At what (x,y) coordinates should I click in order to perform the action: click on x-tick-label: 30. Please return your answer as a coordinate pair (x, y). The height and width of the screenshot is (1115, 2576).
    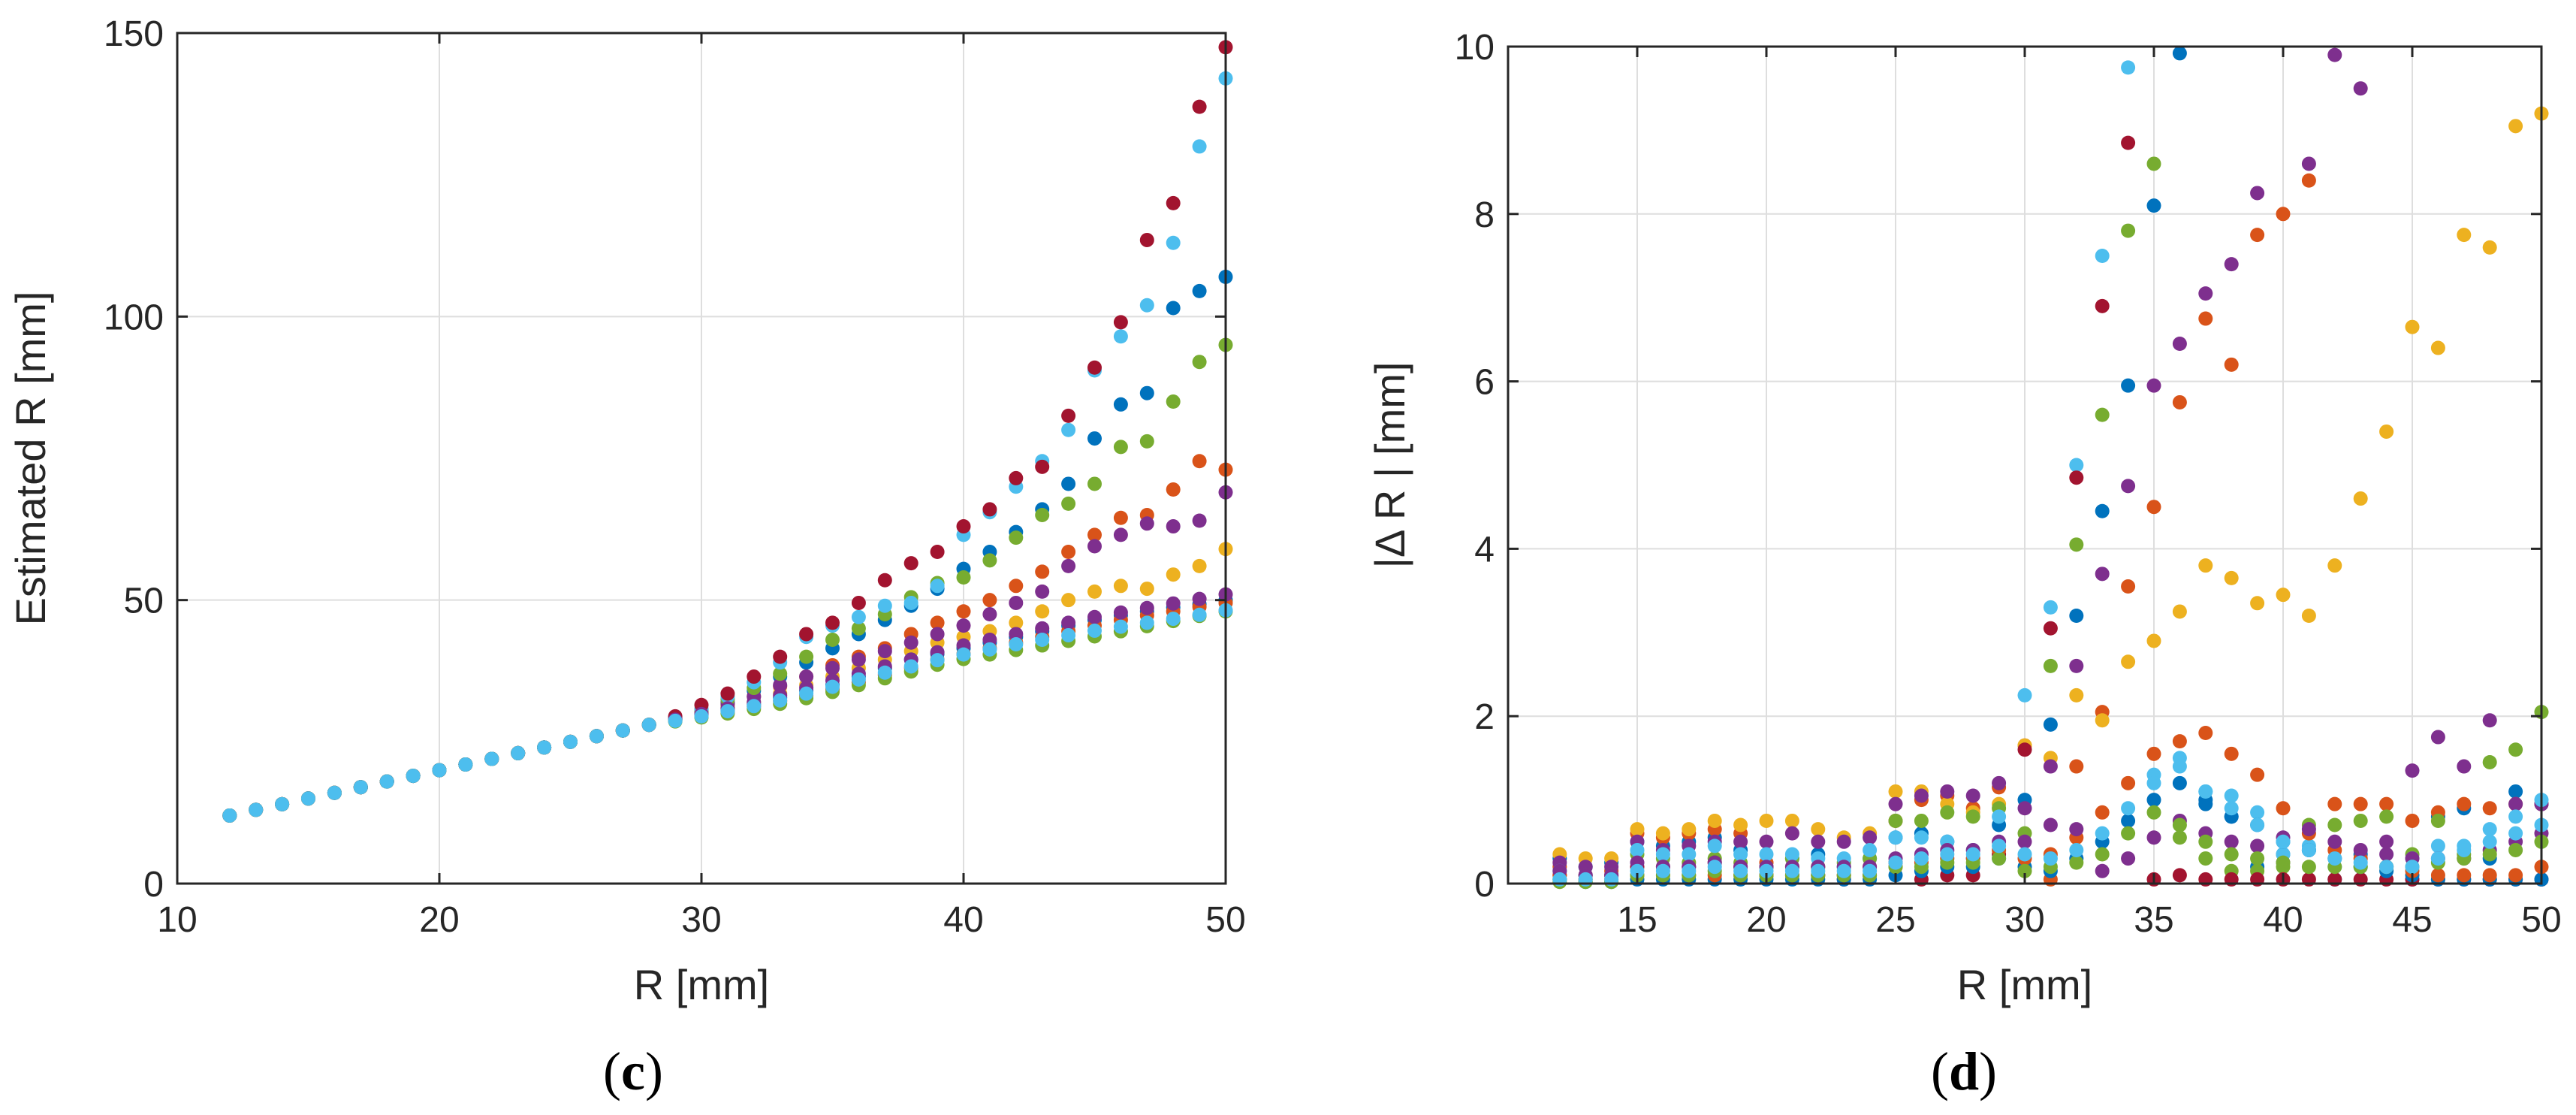
    Looking at the image, I should click on (701, 920).